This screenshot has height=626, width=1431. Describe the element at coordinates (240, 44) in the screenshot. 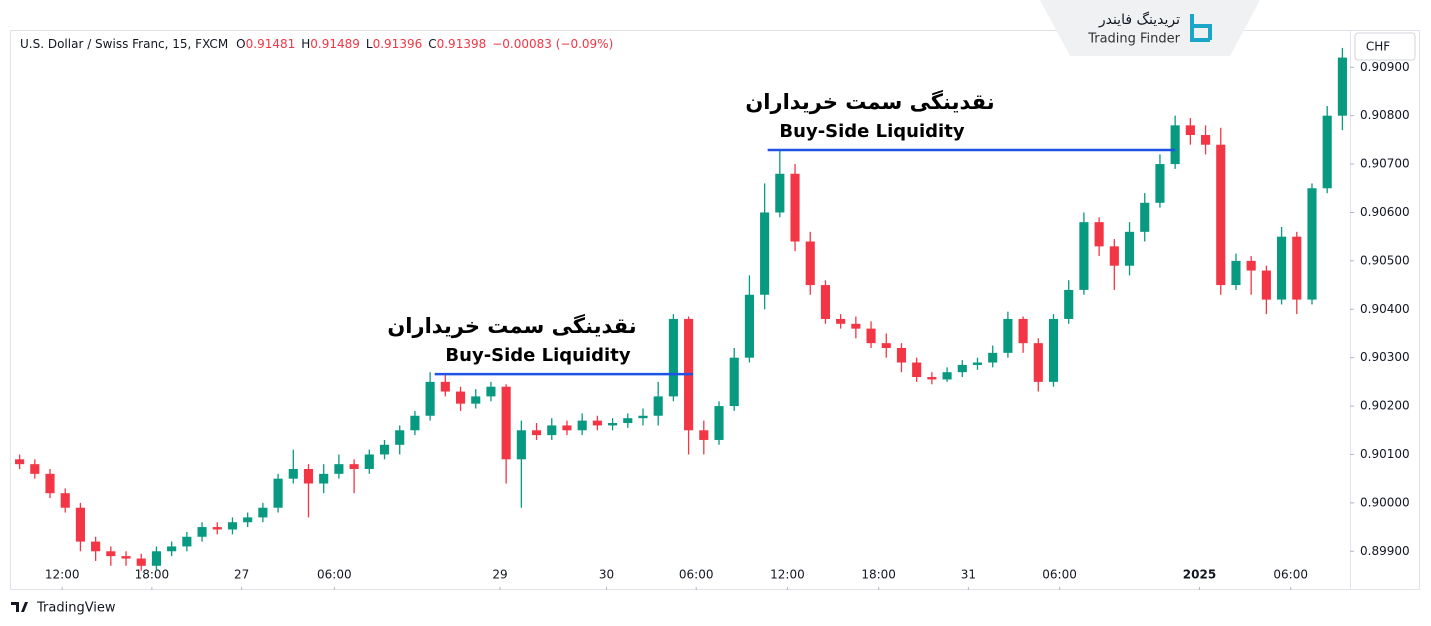

I see `ohlc-key: O` at that location.